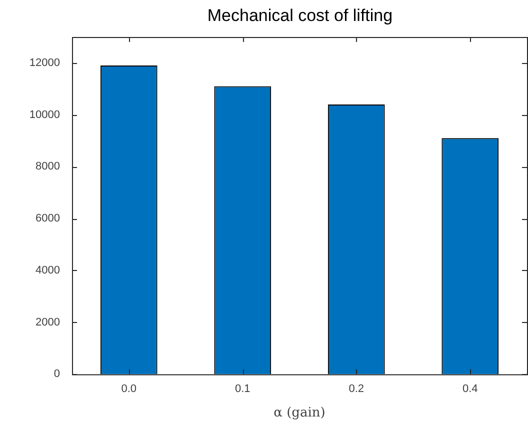  Describe the element at coordinates (48, 270) in the screenshot. I see `y-tick-label: 4000` at that location.